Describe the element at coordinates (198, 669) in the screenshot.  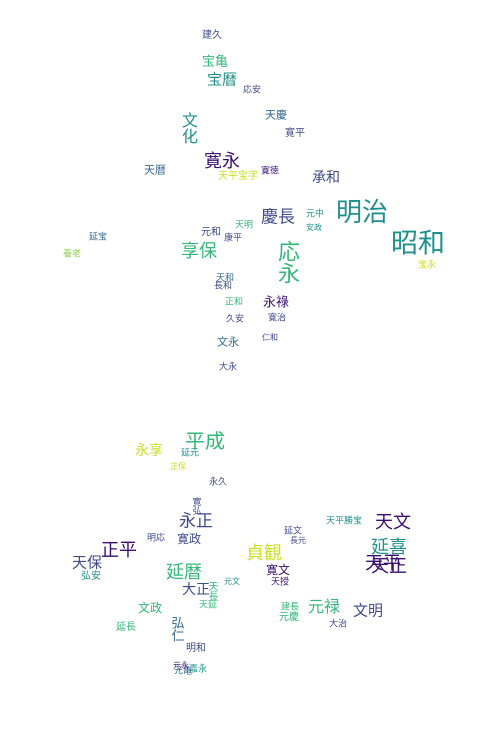
I see `cloud-word: 嘉永` at that location.